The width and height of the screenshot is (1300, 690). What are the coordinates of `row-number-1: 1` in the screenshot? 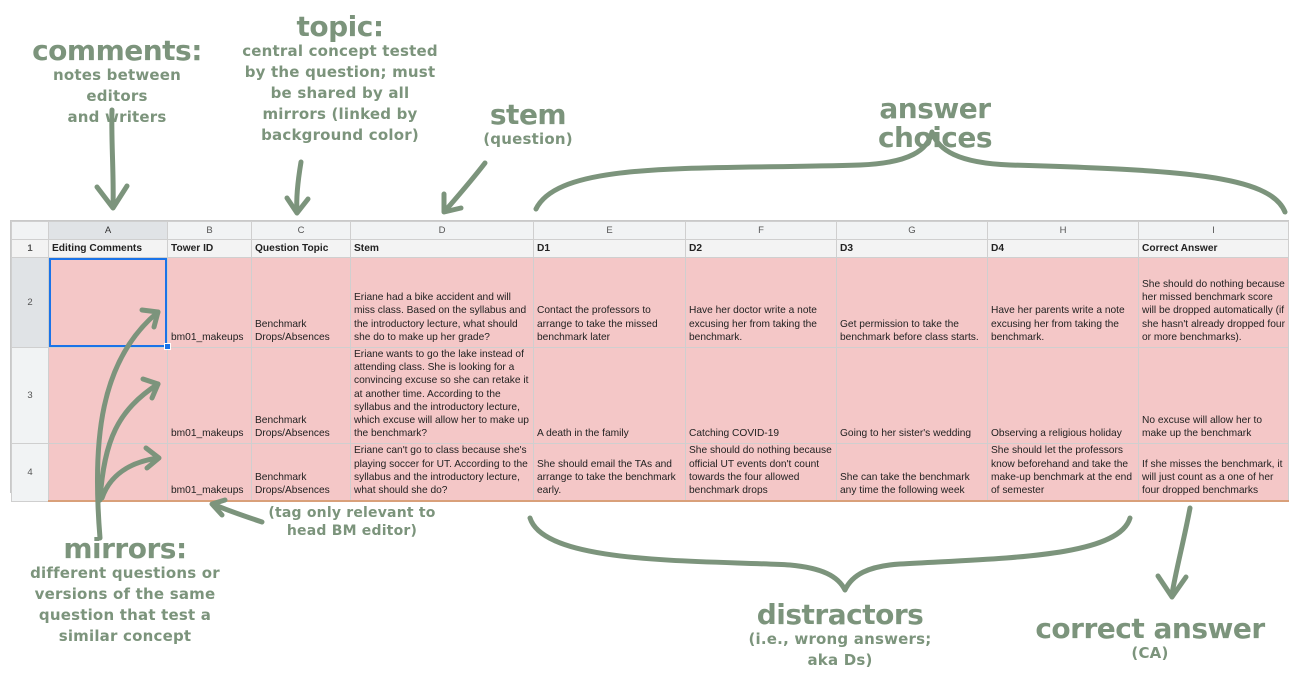 It's located at (30, 248).